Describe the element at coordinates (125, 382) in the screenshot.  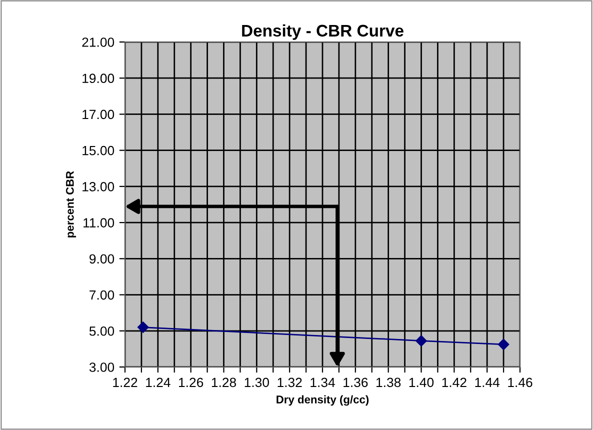
I see `x-tick-label: 1.22` at that location.